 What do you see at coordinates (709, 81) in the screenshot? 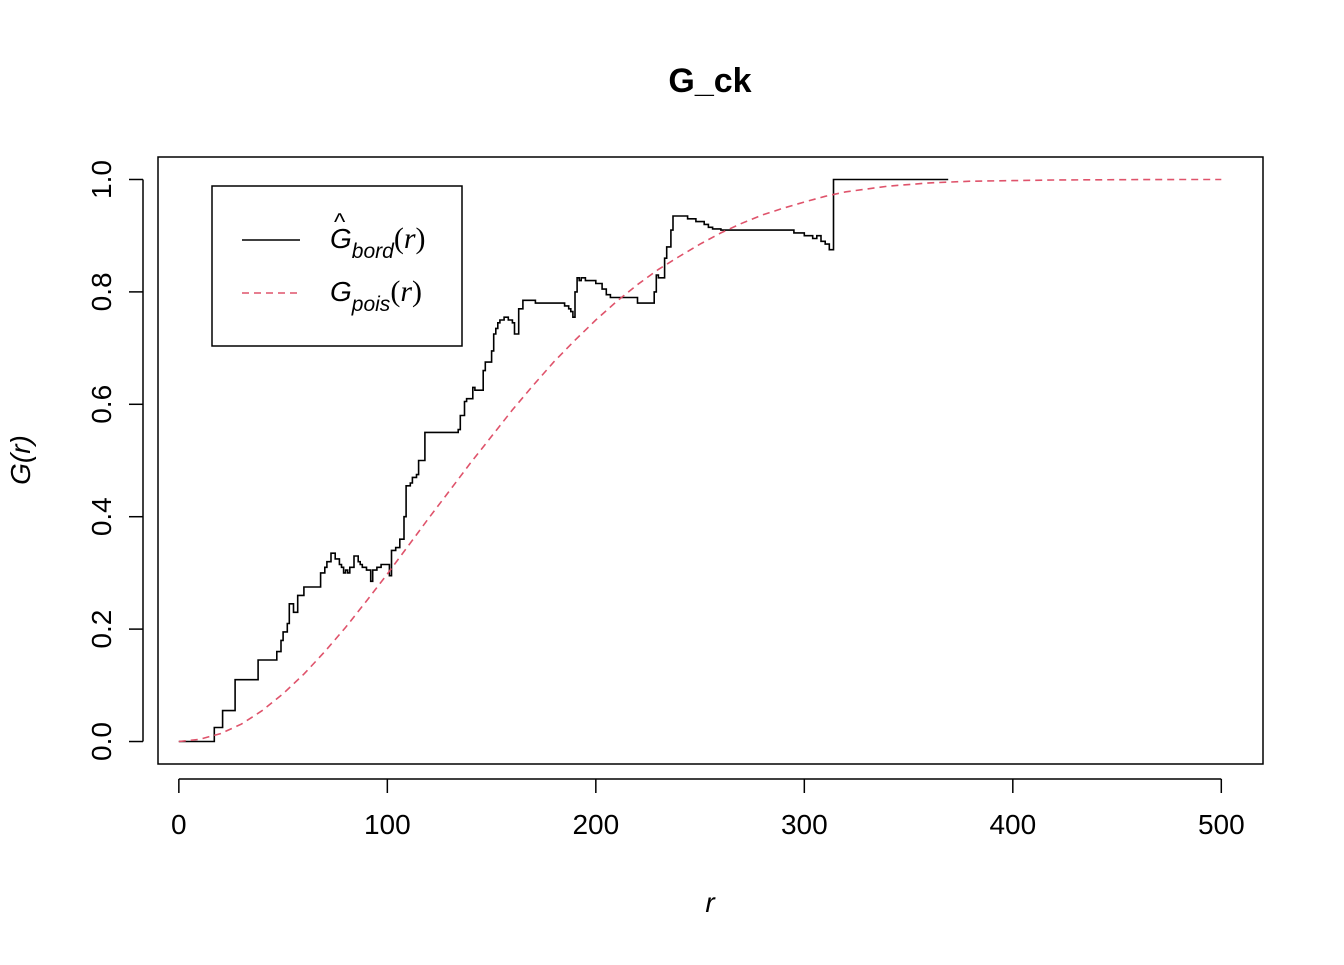
I see `chart-title: G_ck` at bounding box center [709, 81].